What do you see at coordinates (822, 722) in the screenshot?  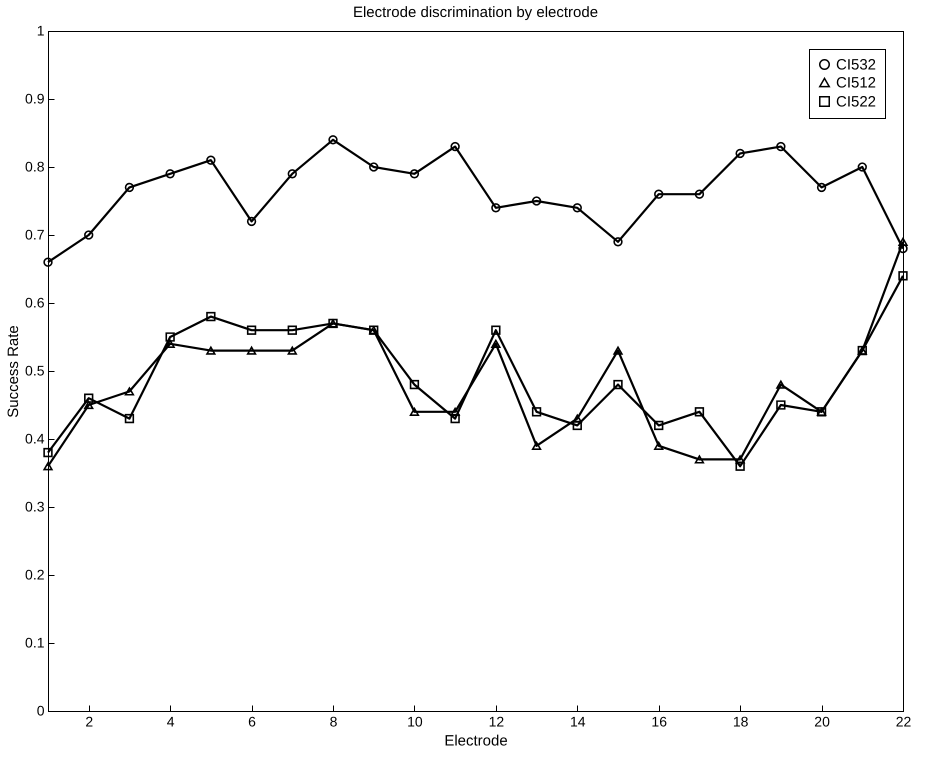 I see `x-tick-label: 20` at bounding box center [822, 722].